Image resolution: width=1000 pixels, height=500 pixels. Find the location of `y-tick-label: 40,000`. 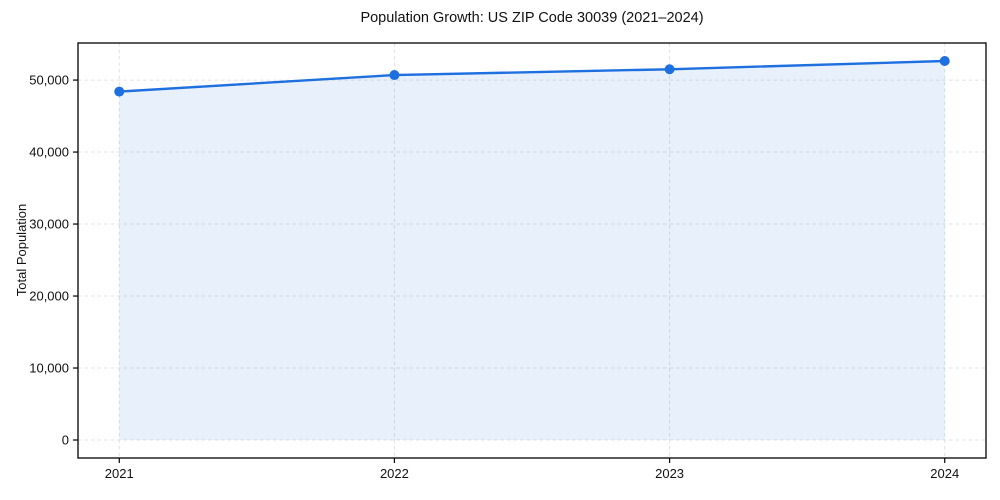

y-tick-label: 40,000 is located at coordinates (49, 152).